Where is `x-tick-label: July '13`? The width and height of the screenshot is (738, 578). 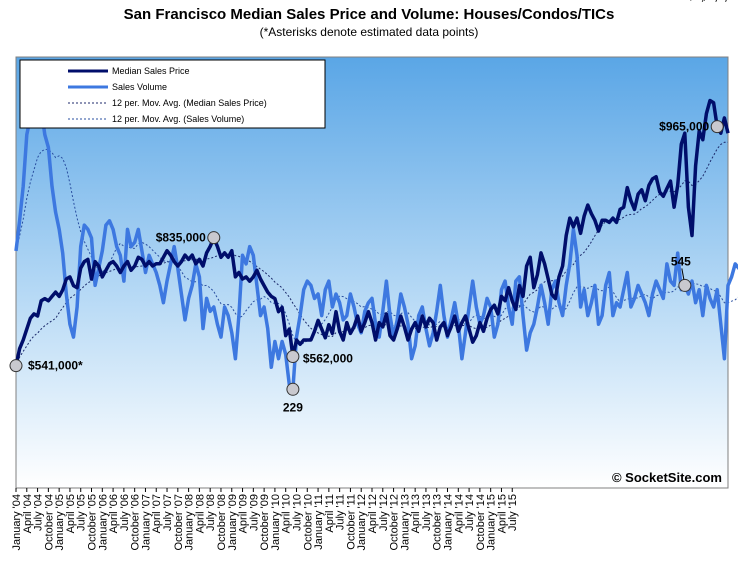 x-tick-label: July '13 is located at coordinates (427, 512).